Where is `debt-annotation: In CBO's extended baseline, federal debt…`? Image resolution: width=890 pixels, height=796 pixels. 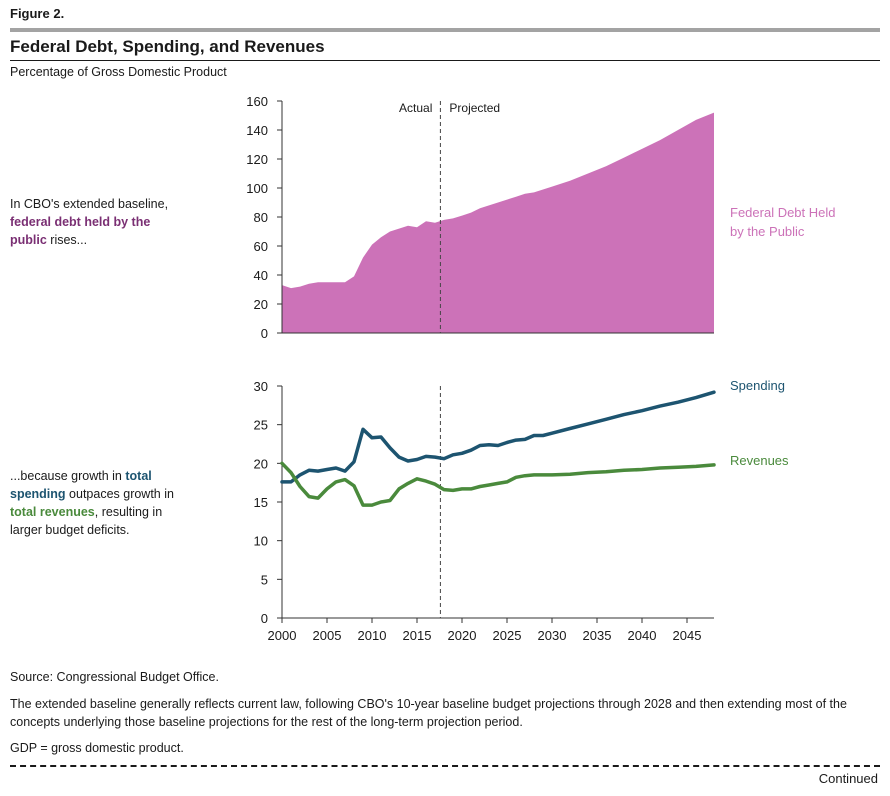 debt-annotation: In CBO's extended baseline, federal debt… is located at coordinates (100, 222).